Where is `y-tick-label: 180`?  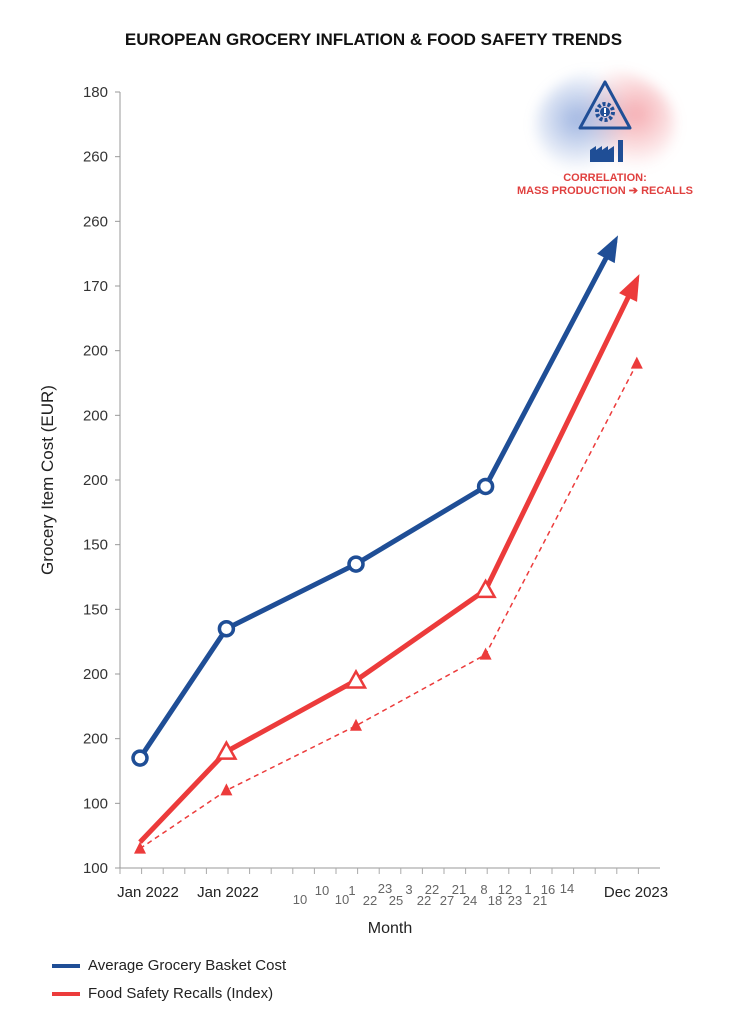 y-tick-label: 180 is located at coordinates (95, 92).